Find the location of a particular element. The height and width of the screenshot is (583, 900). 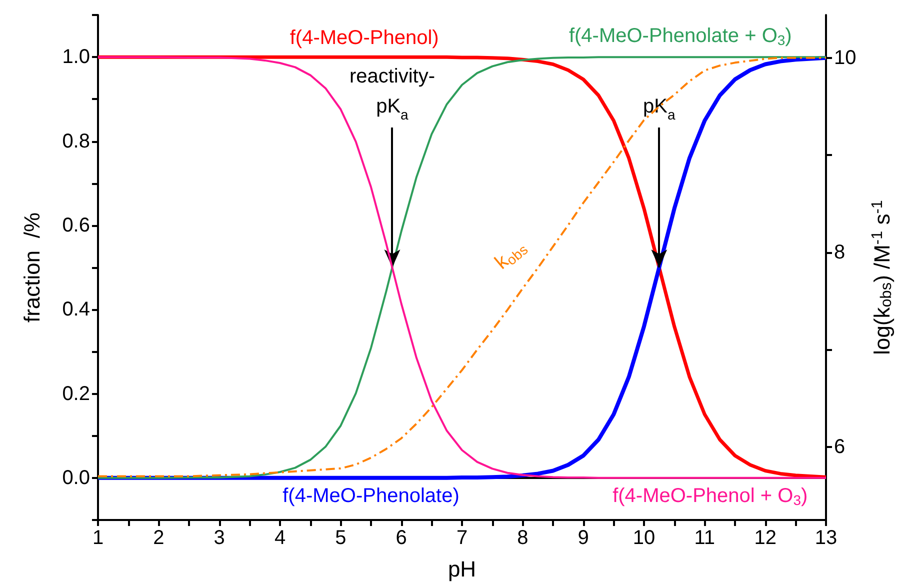

y-tick-label: 0.2 is located at coordinates (76, 393).